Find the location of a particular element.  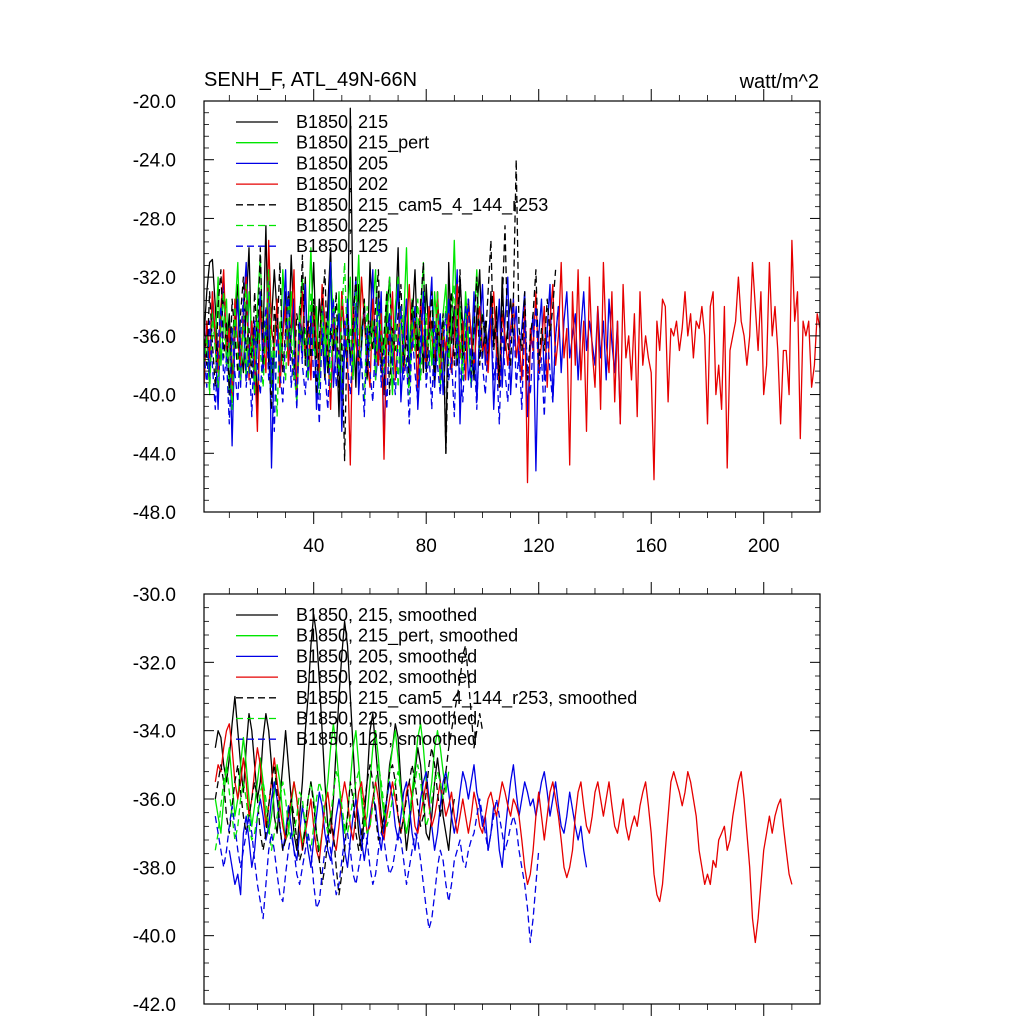

bottom-legend-label: B1850, 205, smoothed is located at coordinates (386, 656).